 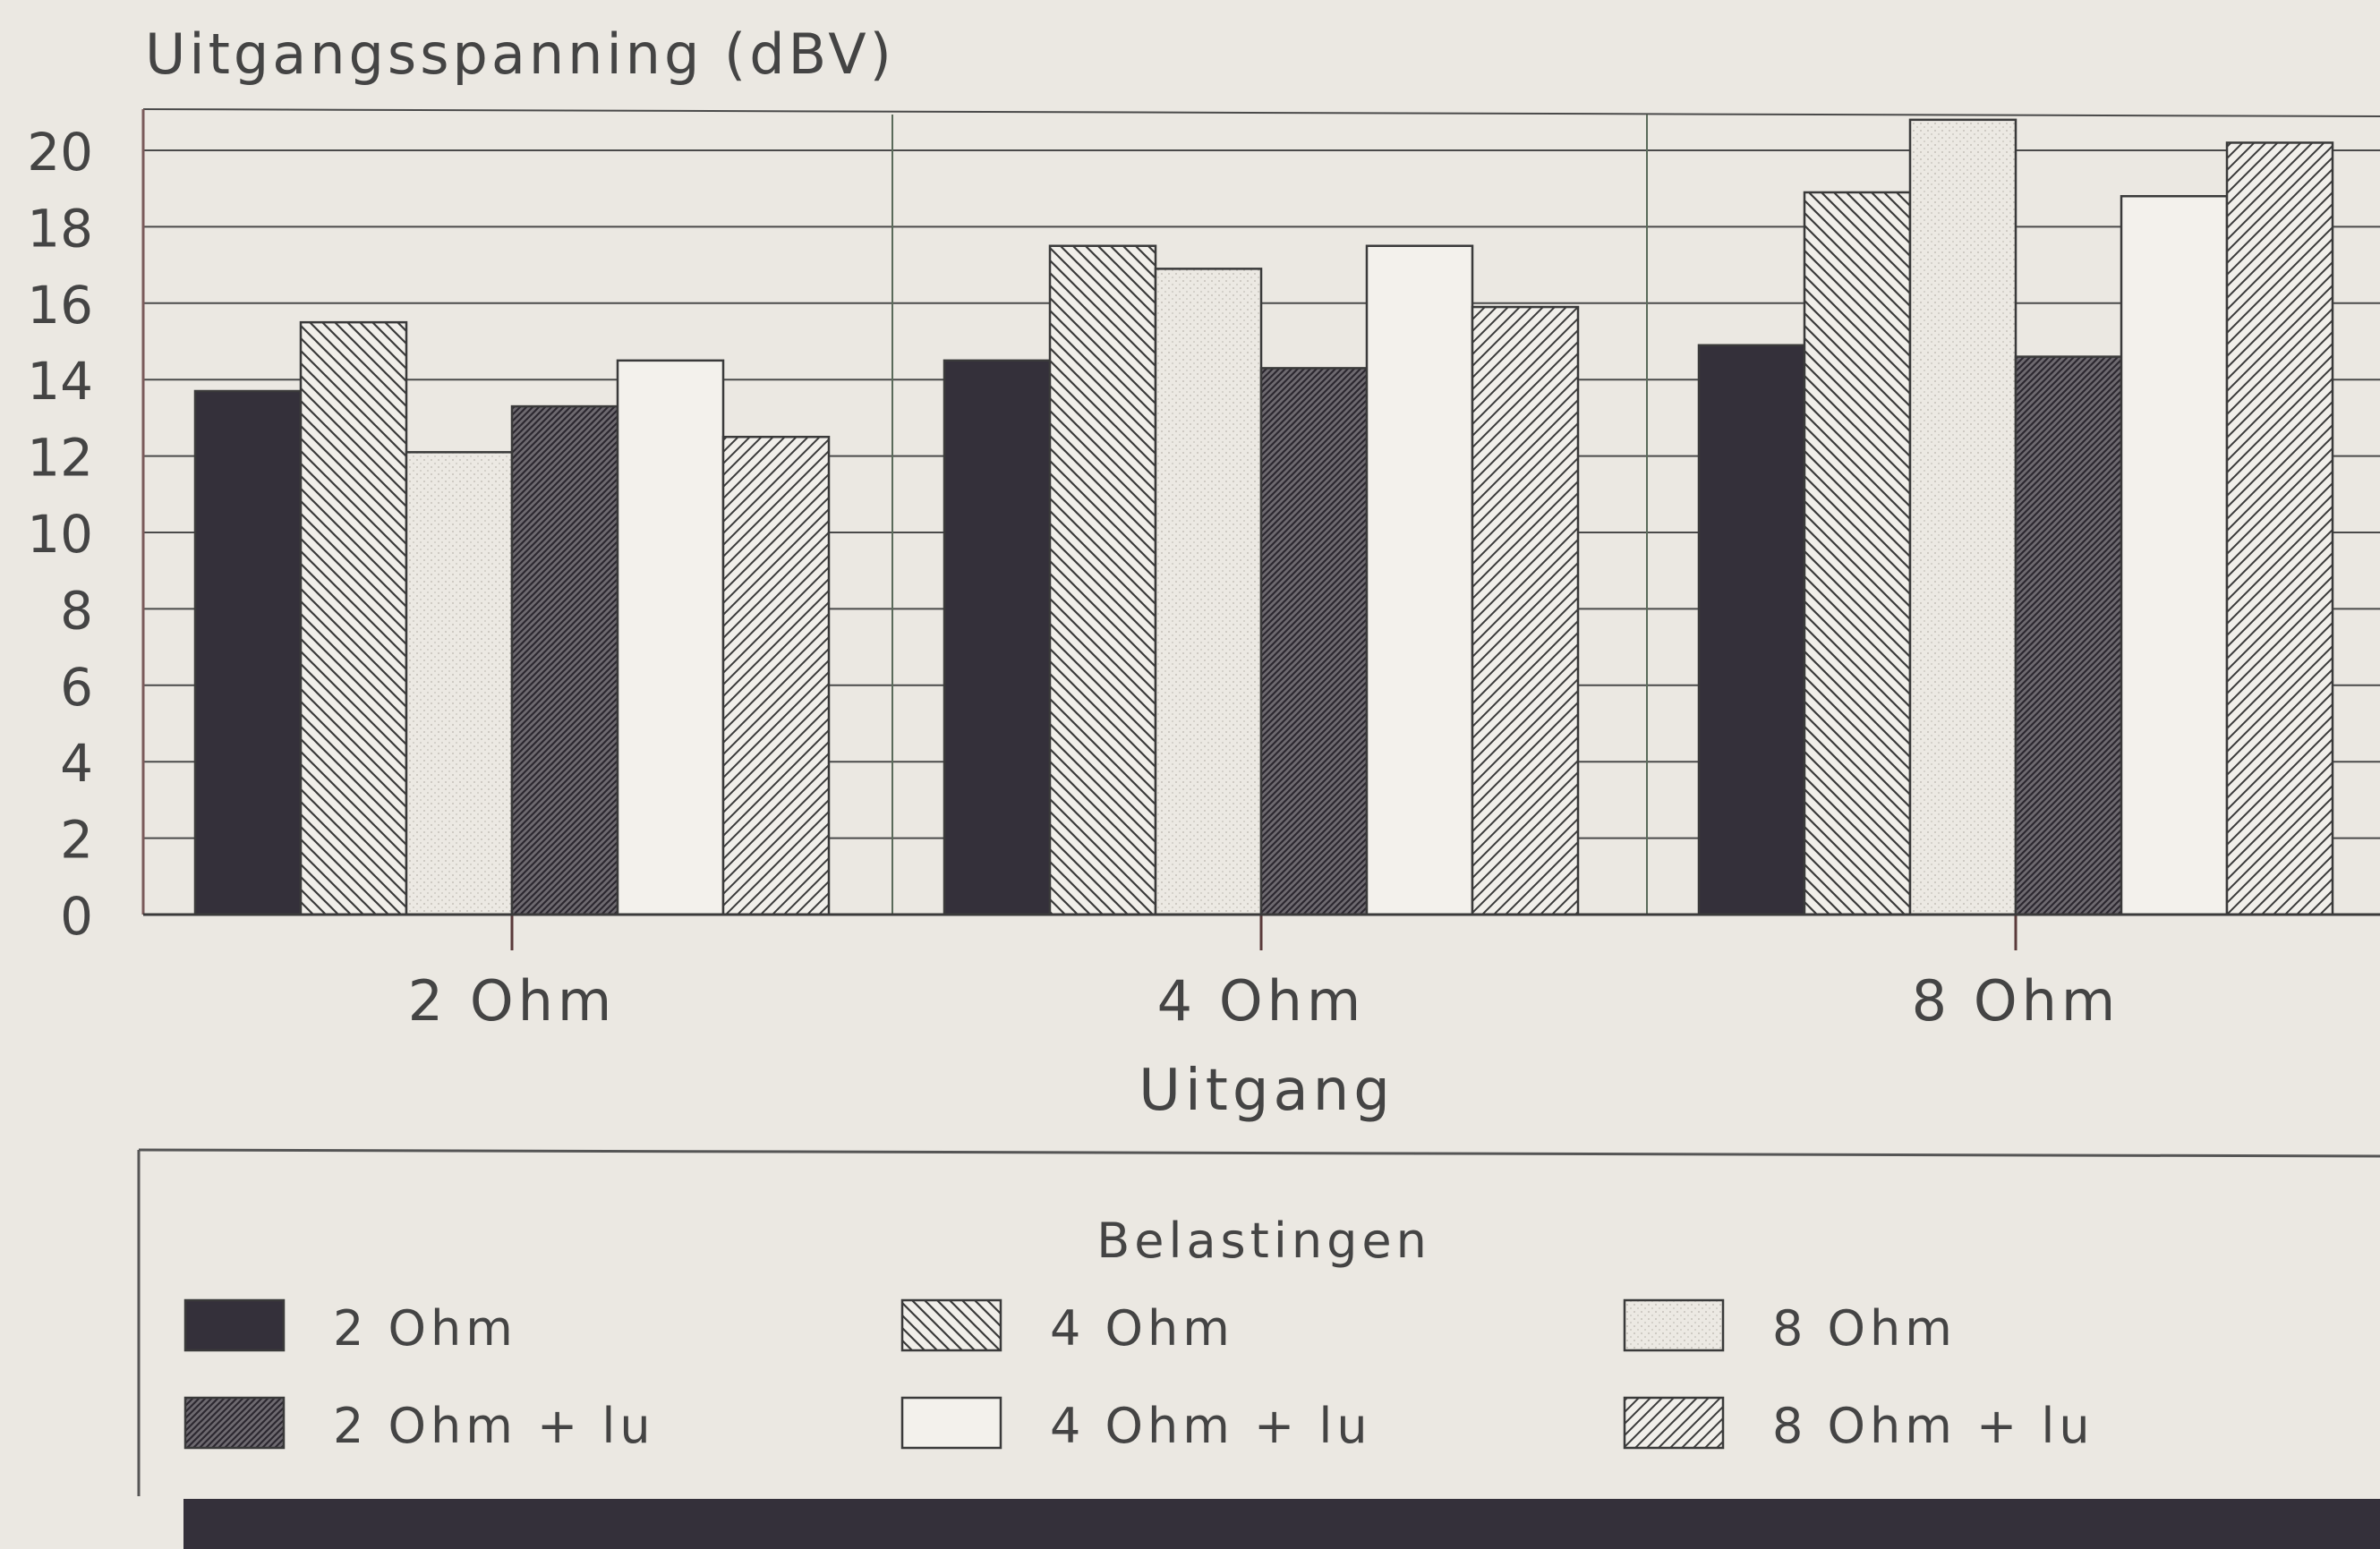 I want to click on x-tick-label: 2 Ohm, so click(x=512, y=1001).